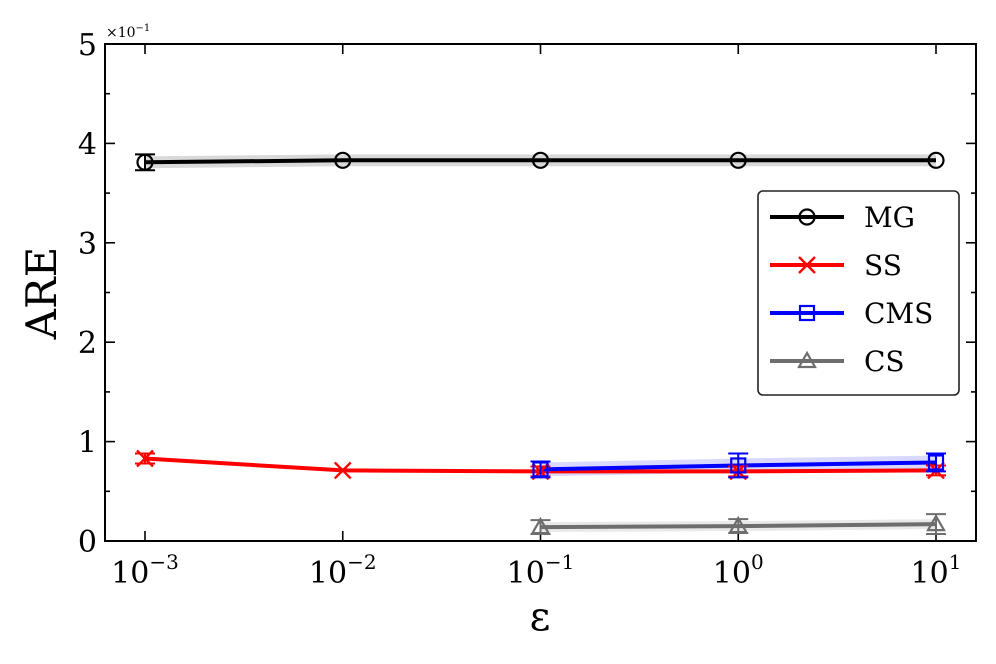 This screenshot has height=664, width=996. Describe the element at coordinates (87, 45) in the screenshot. I see `y-tick-label: 5` at that location.